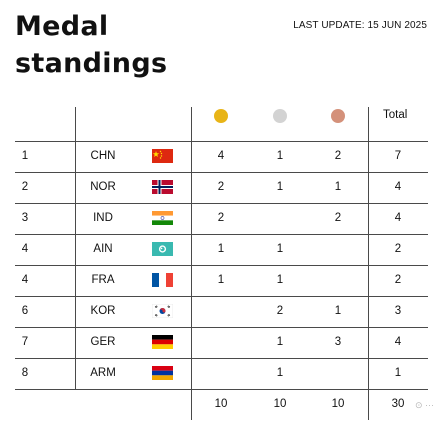 This screenshot has height=421, width=440. What do you see at coordinates (25, 342) in the screenshot?
I see `rank-cell: 7` at bounding box center [25, 342].